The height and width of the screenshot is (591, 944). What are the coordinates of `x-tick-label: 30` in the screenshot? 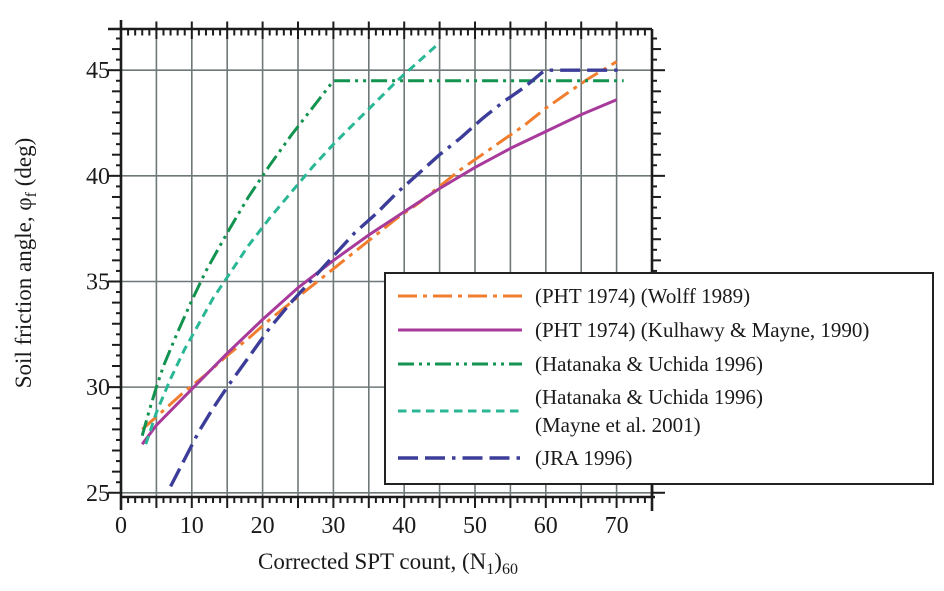 It's located at (333, 526).